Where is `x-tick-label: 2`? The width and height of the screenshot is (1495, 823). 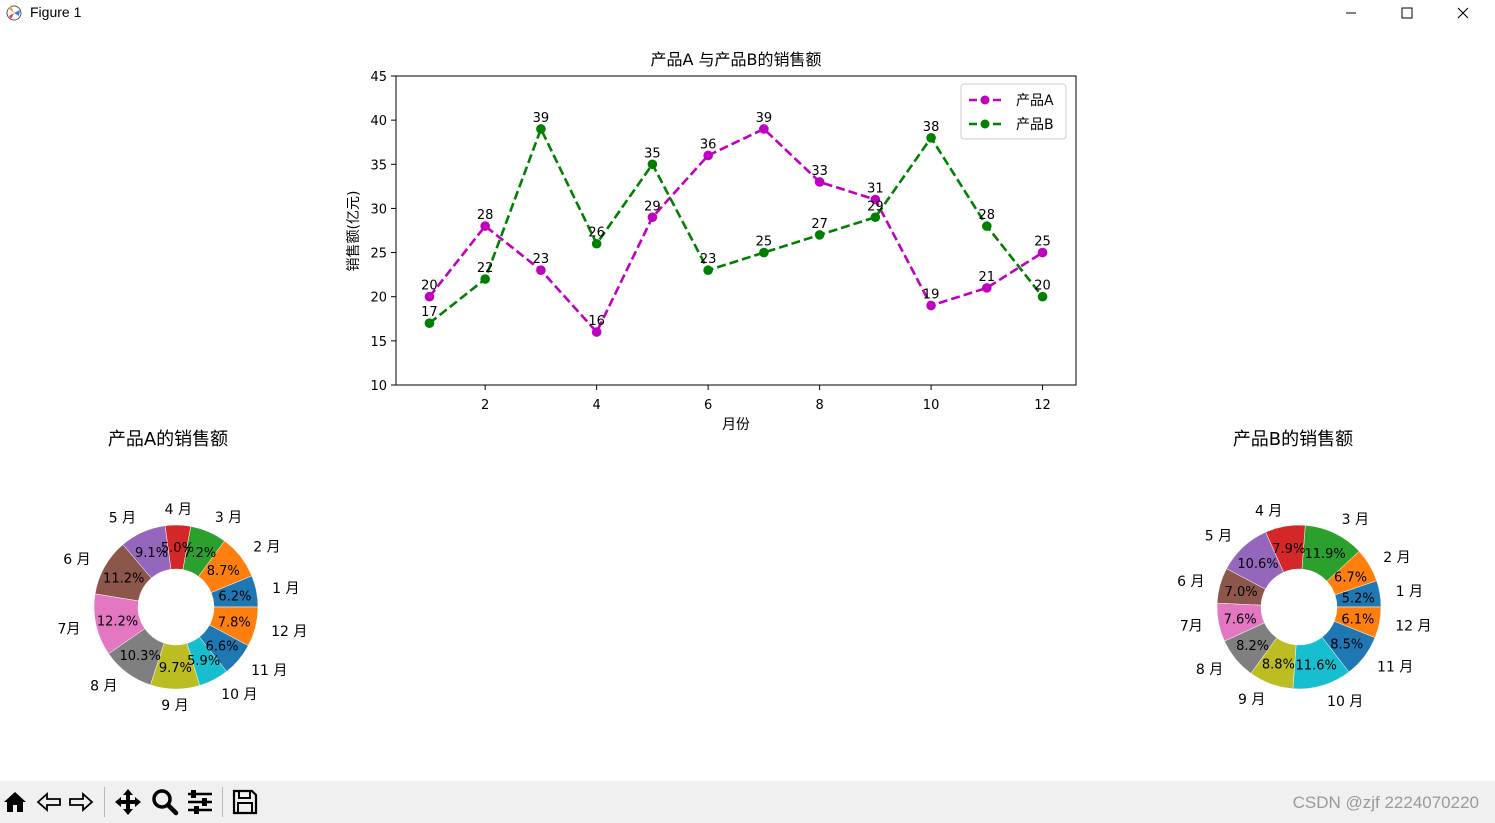
x-tick-label: 2 is located at coordinates (485, 405).